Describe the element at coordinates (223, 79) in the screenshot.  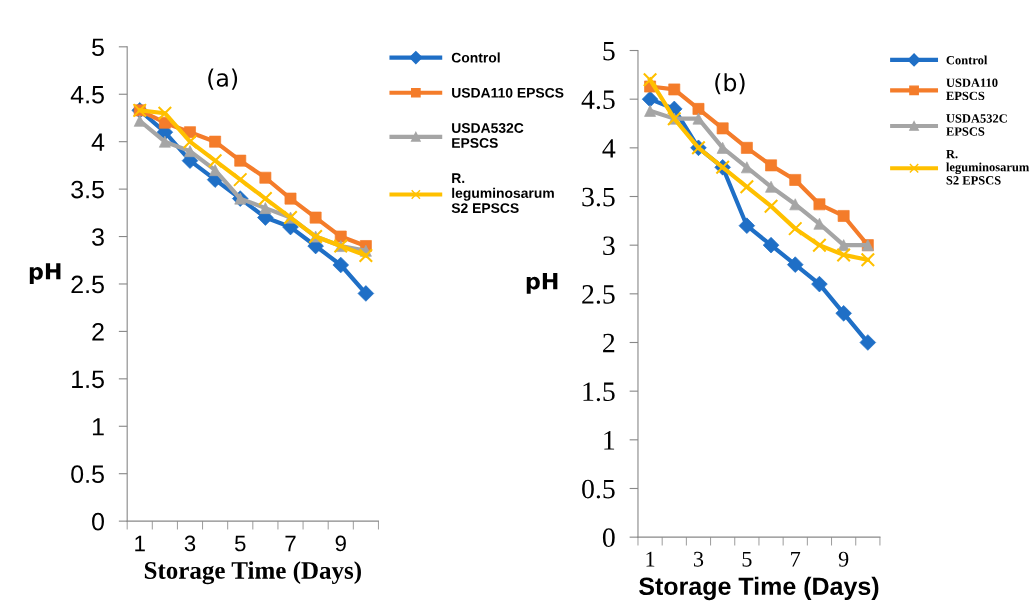
I see `annotation: (a)` at that location.